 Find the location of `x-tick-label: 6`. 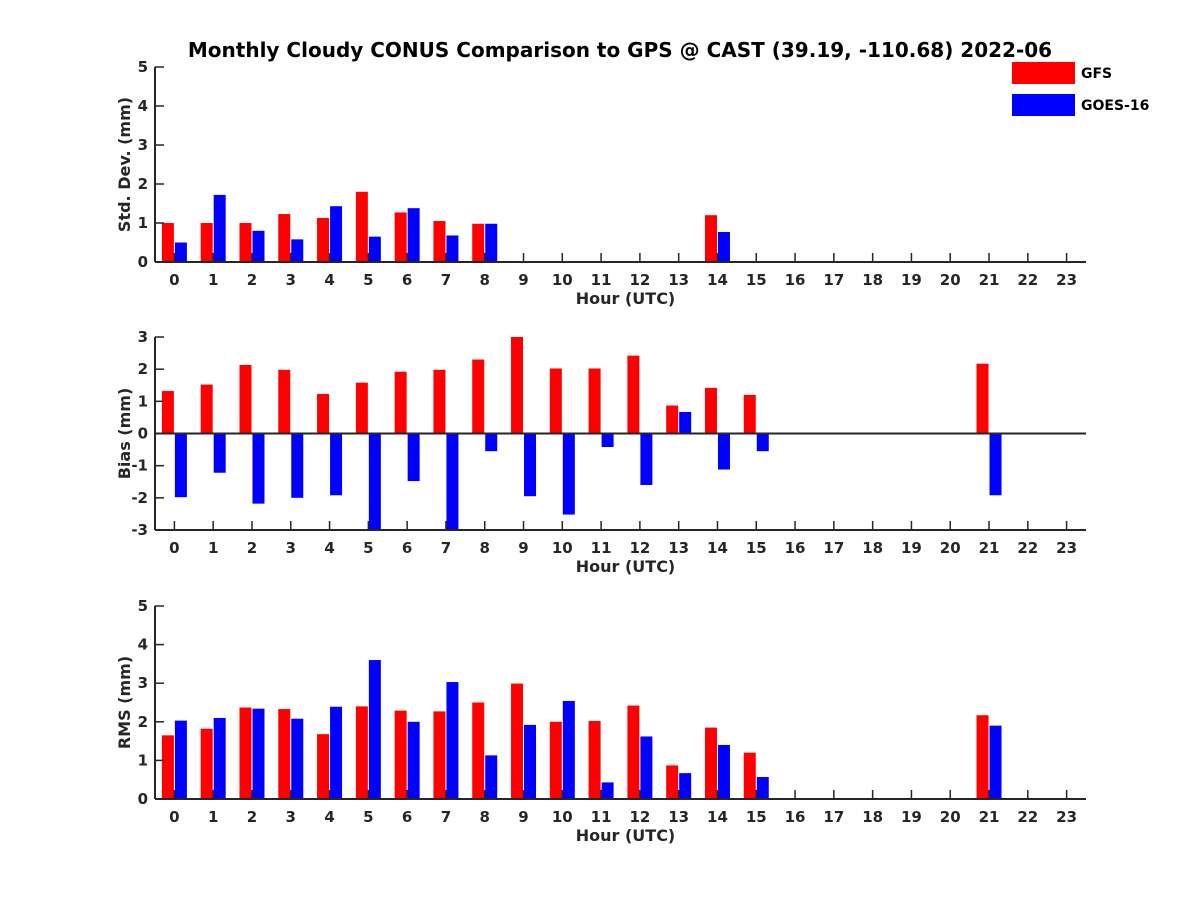

x-tick-label: 6 is located at coordinates (407, 280).